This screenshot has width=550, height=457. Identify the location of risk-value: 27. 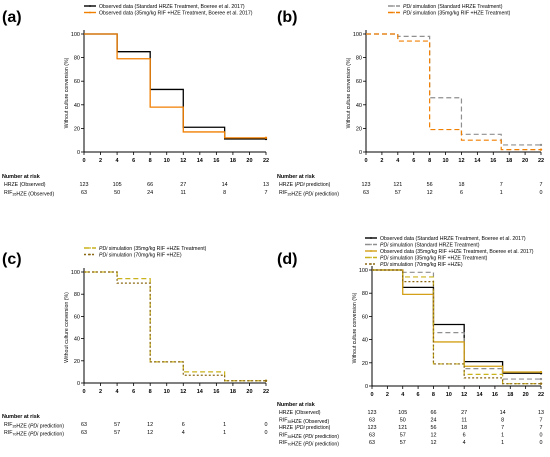
(464, 413).